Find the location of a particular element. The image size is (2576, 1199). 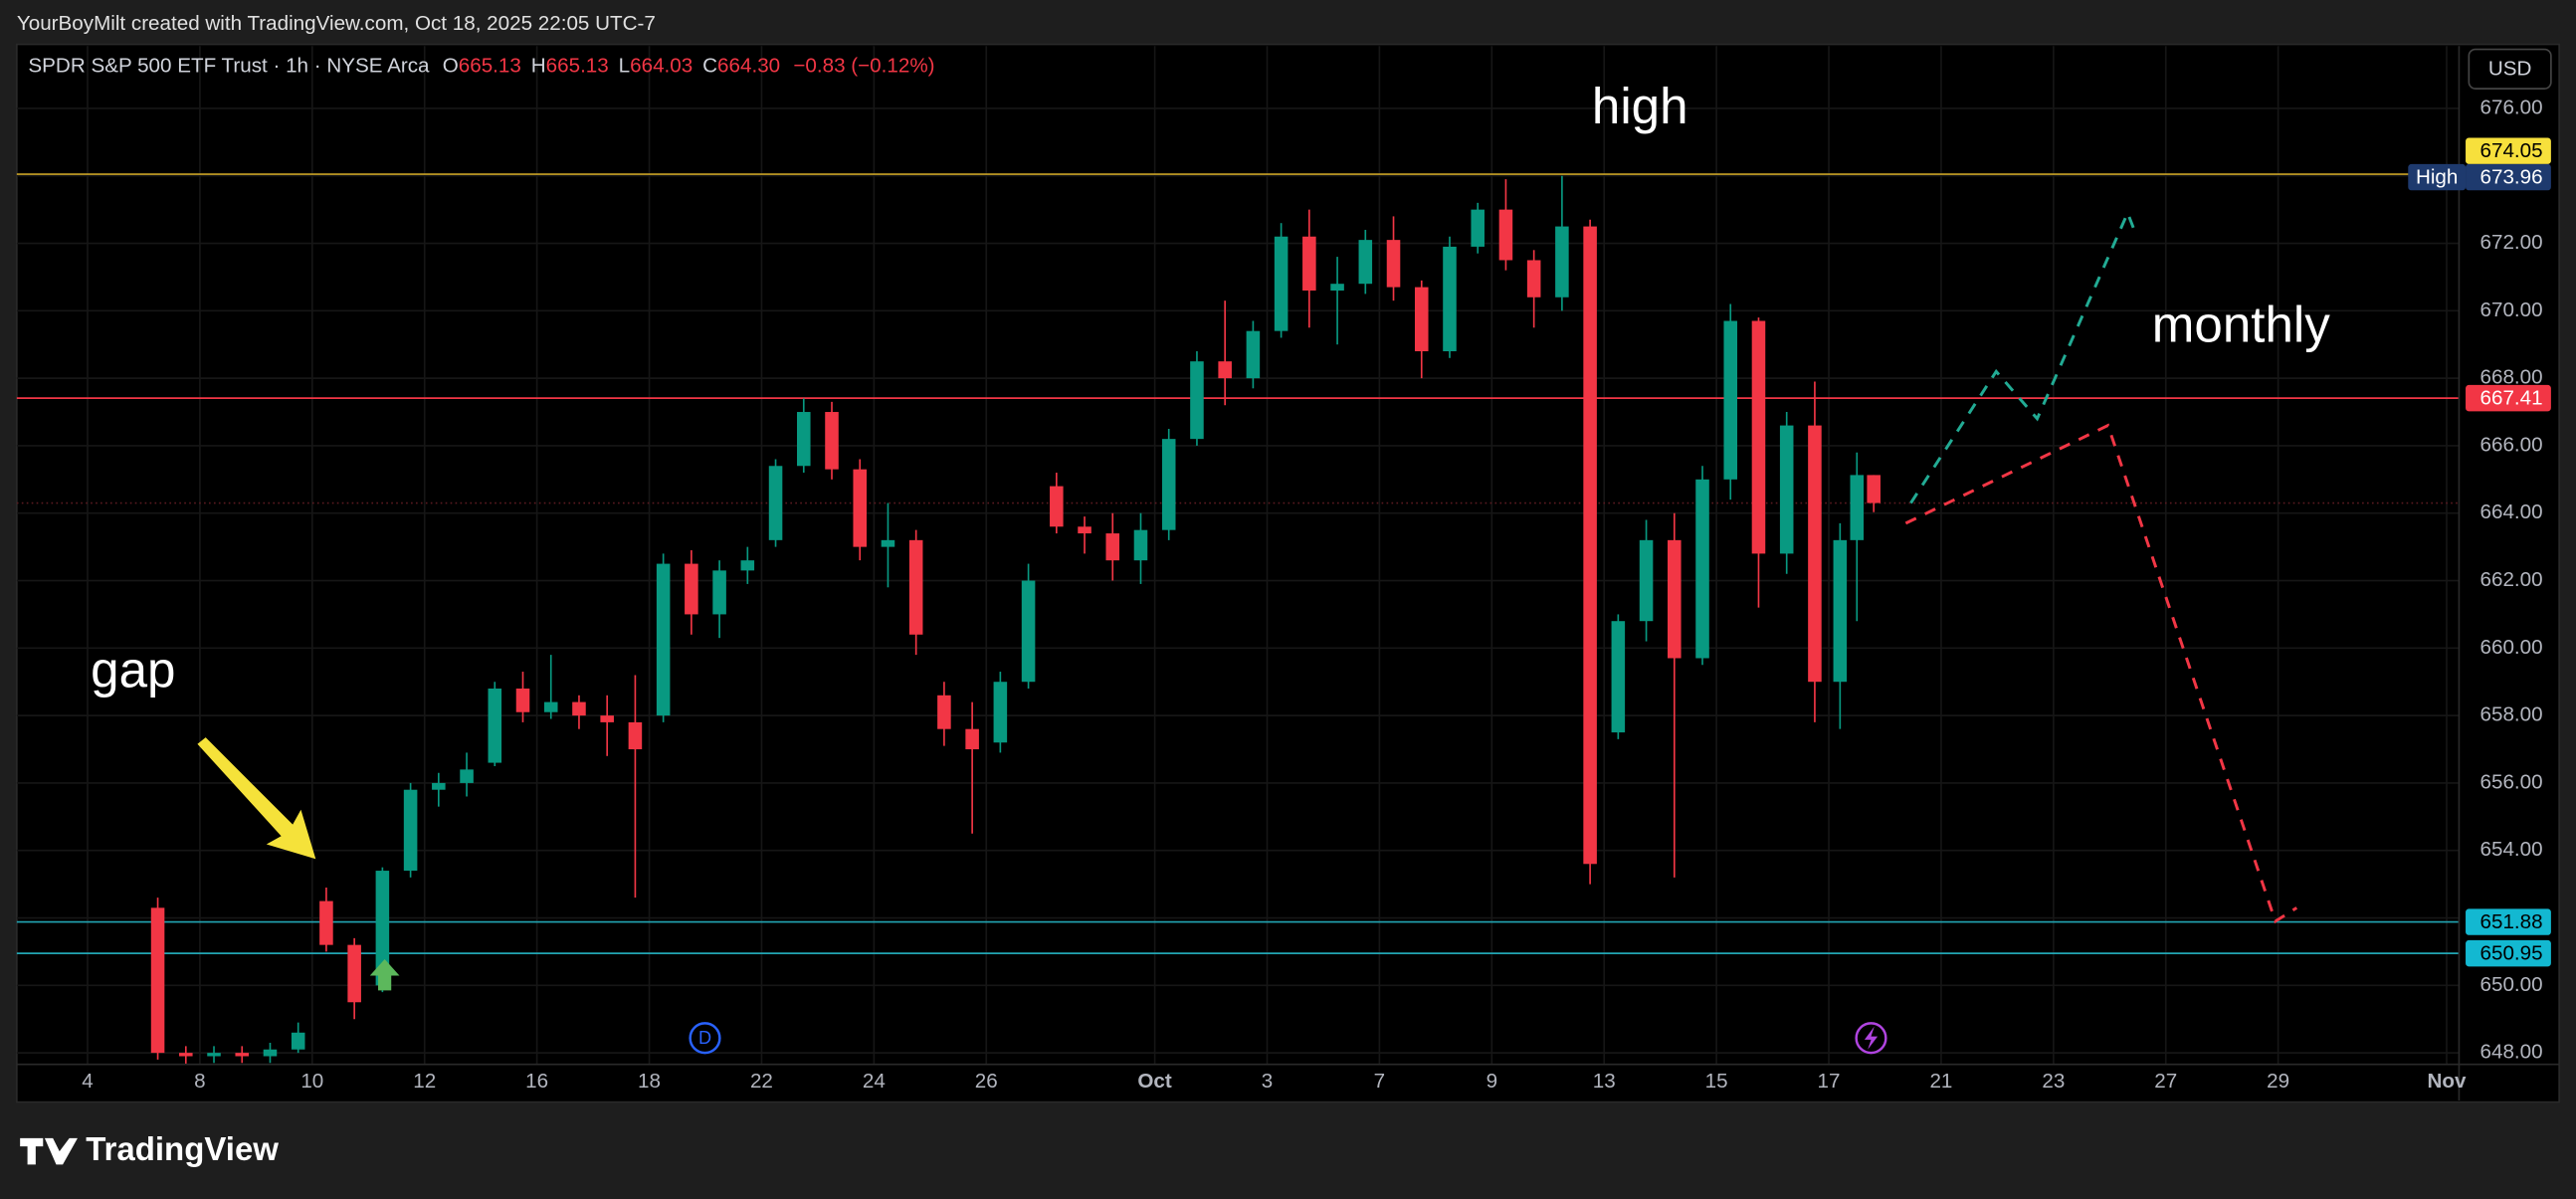

x-tick-label: 9 is located at coordinates (1491, 1081).